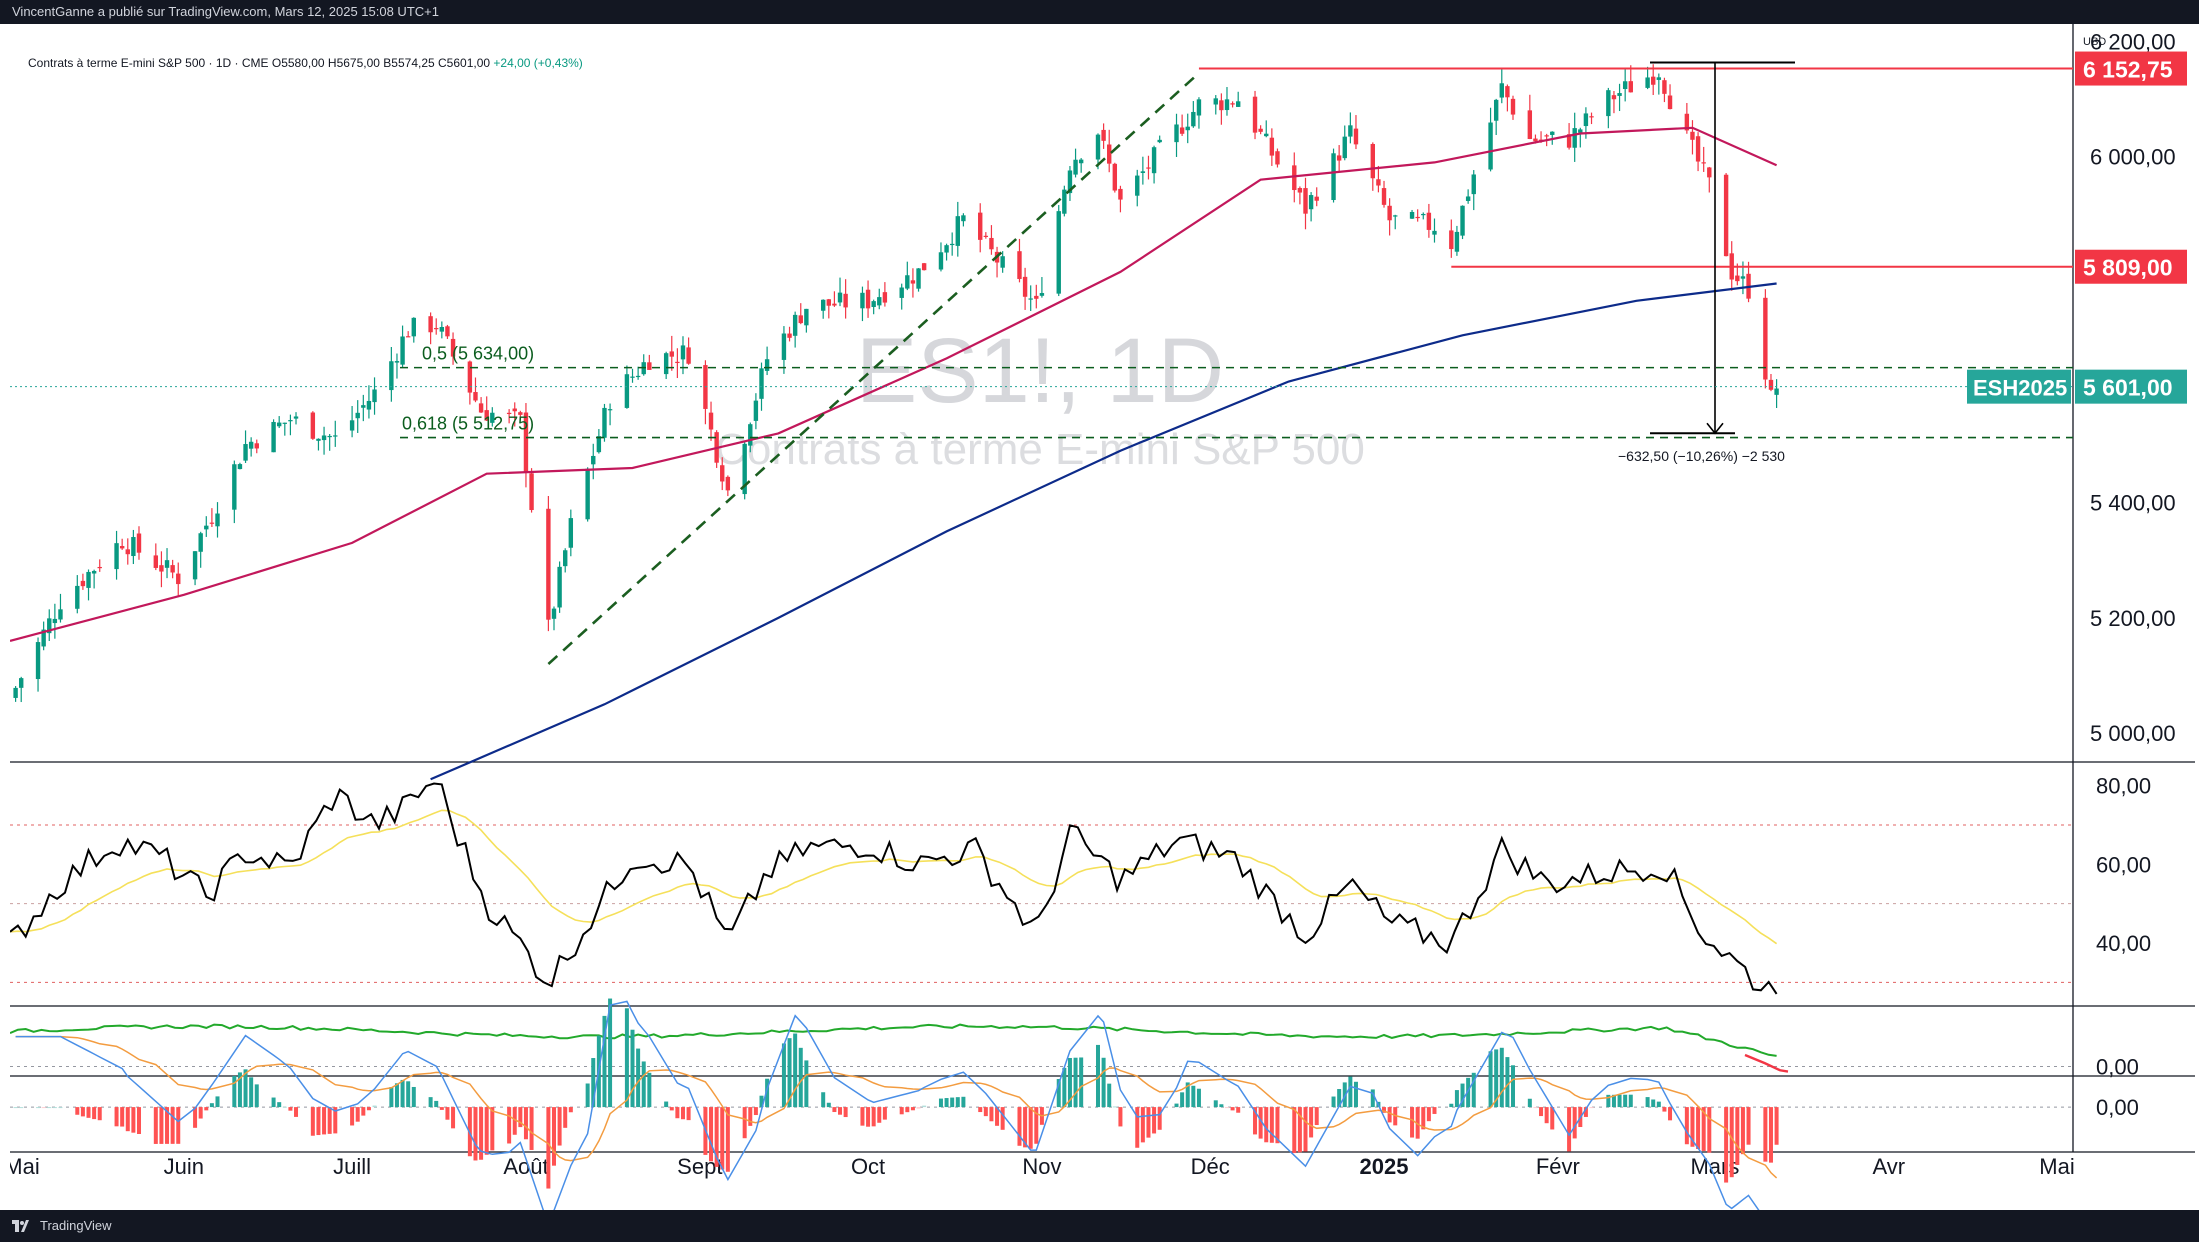 This screenshot has height=1242, width=2199. Describe the element at coordinates (2133, 618) in the screenshot. I see `price-tick-label: 5 200,00` at that location.